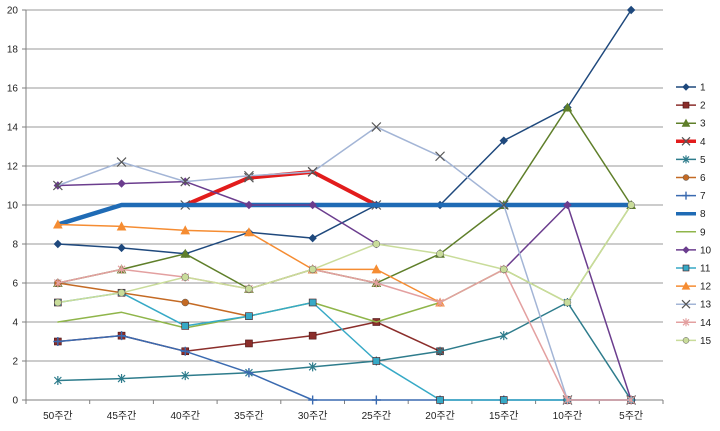 Image resolution: width=720 pixels, height=431 pixels. Describe the element at coordinates (691, 178) in the screenshot. I see `legend-item: 6` at that location.